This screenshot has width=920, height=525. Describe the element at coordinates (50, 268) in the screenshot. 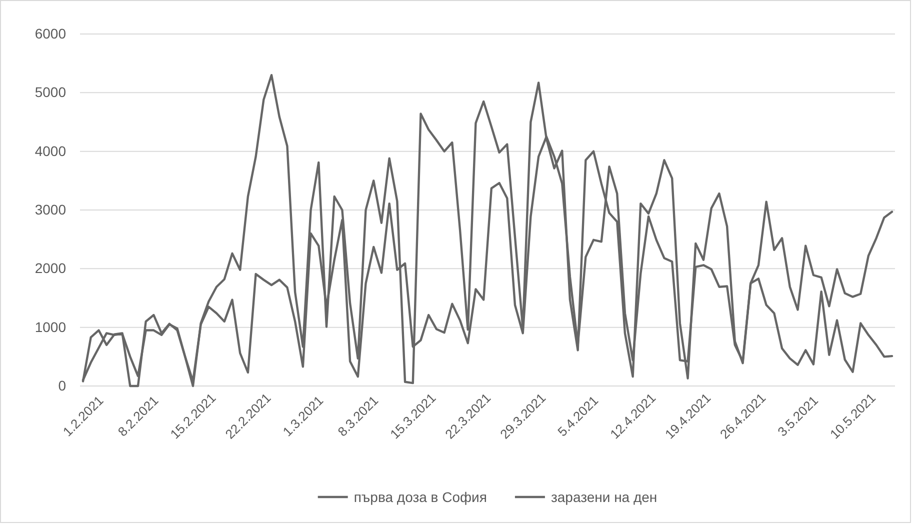

I see `y-tick-label: 2000` at that location.